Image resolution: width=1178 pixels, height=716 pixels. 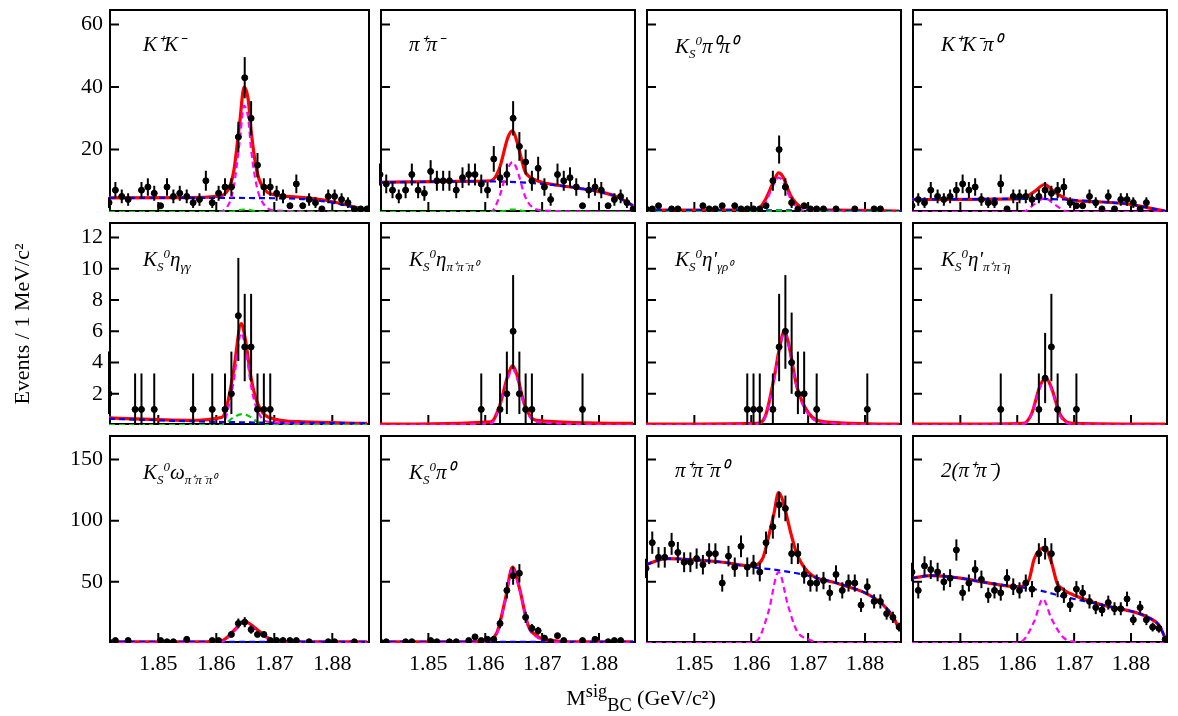 What do you see at coordinates (92, 580) in the screenshot?
I see `y-tick-label: 50` at bounding box center [92, 580].